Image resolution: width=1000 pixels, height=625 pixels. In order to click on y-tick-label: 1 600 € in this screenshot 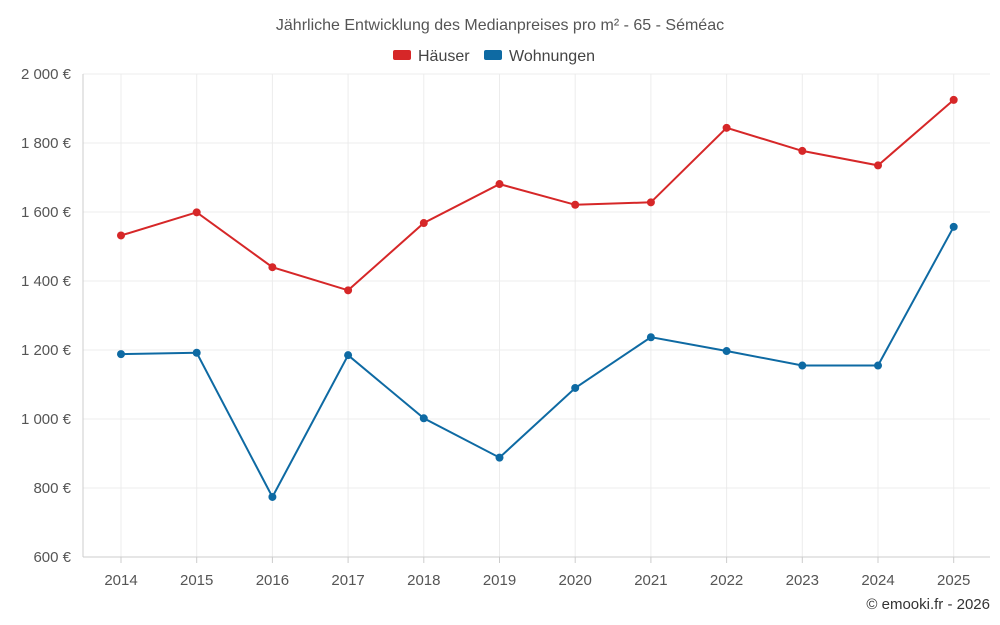, I will do `click(46, 212)`.